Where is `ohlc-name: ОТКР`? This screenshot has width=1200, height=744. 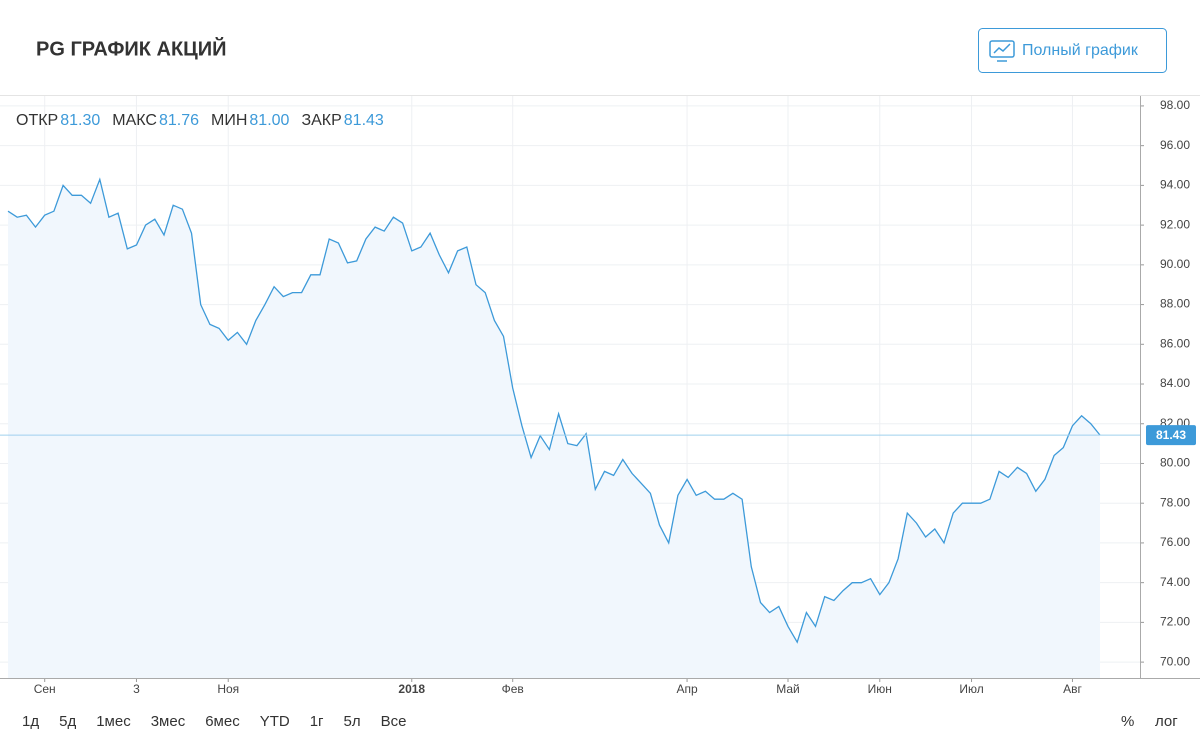 ohlc-name: ОТКР is located at coordinates (37, 120).